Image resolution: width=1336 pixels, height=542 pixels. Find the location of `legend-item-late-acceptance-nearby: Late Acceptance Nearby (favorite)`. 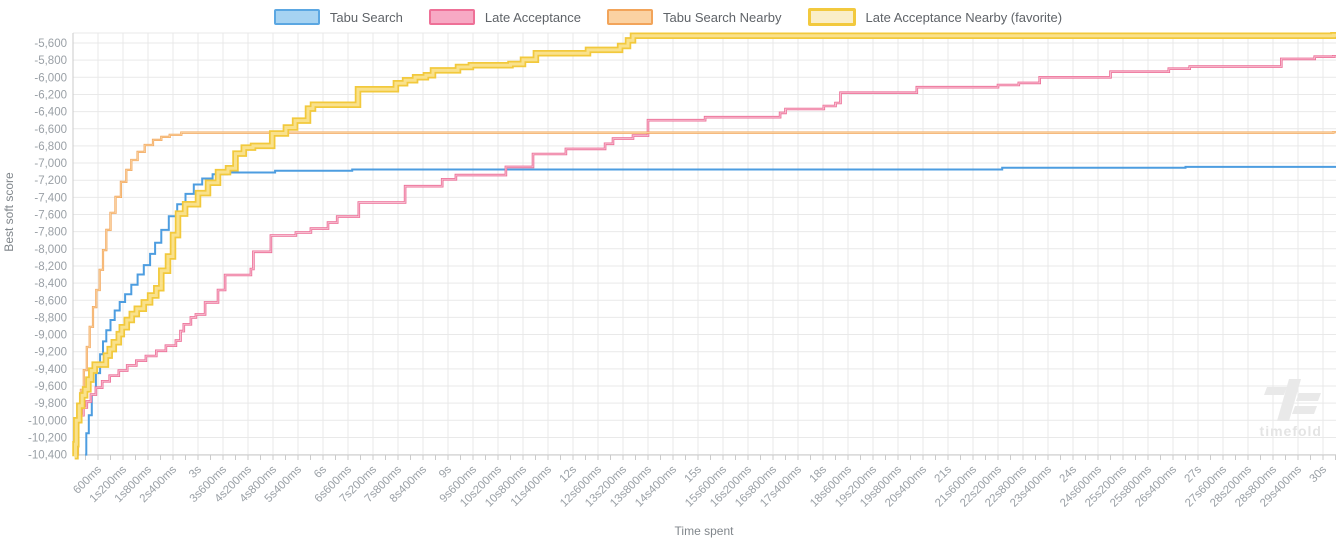

legend-item-late-acceptance-nearby: Late Acceptance Nearby (favorite) is located at coordinates (935, 17).